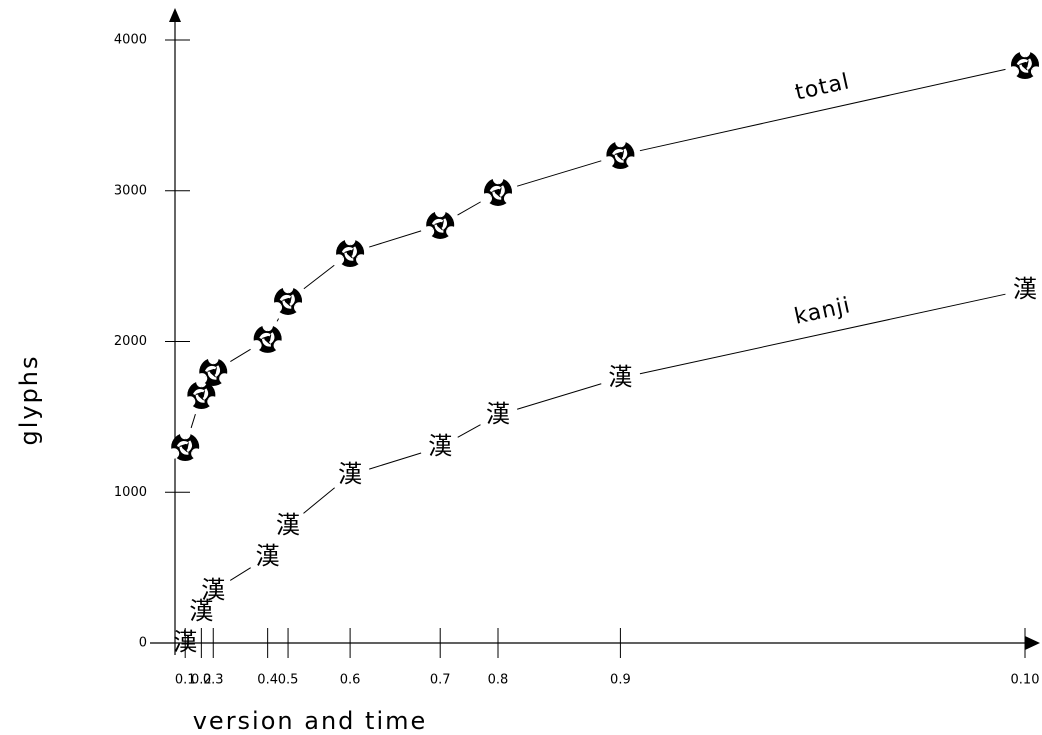 The width and height of the screenshot is (1042, 735). I want to click on x-tick-label: 0.9, so click(620, 680).